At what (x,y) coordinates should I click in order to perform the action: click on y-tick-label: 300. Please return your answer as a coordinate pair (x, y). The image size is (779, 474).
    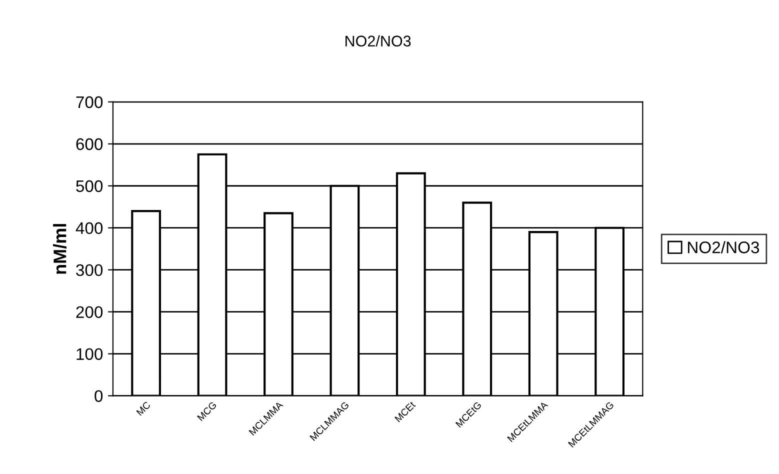
    Looking at the image, I should click on (89, 270).